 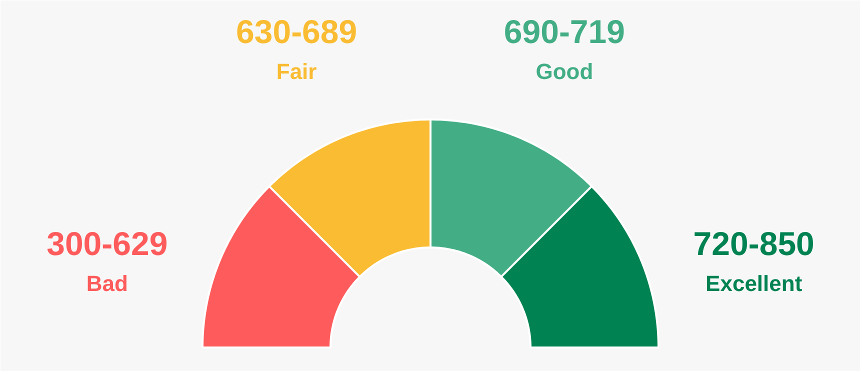 I want to click on data-label: 630-689, so click(x=297, y=31).